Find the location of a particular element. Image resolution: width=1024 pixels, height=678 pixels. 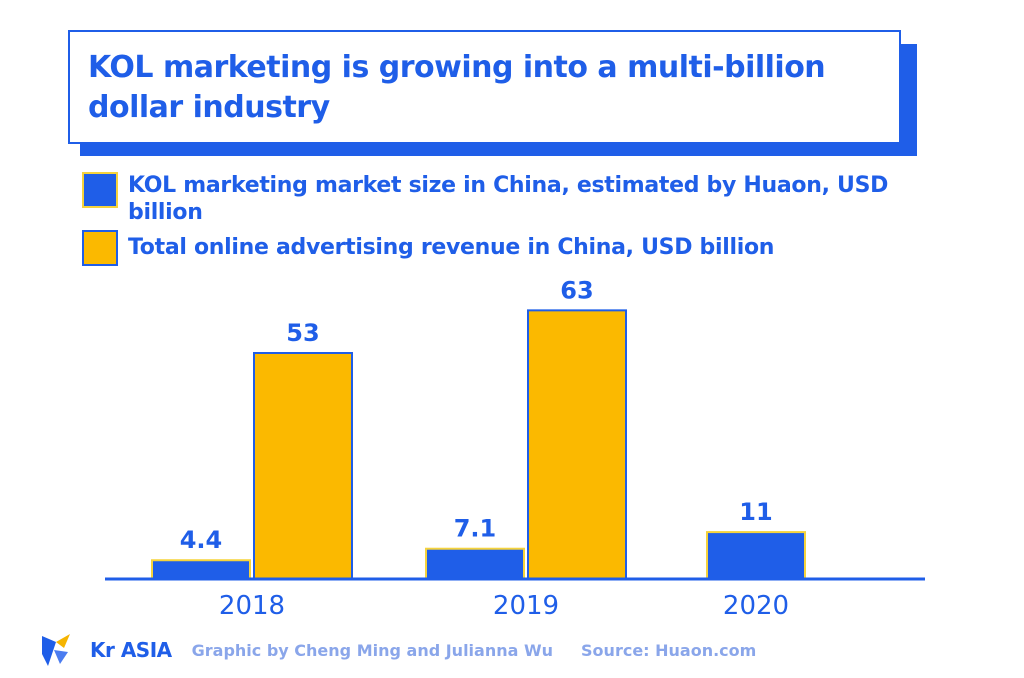

krasia-logo-icon is located at coordinates (56, 650).